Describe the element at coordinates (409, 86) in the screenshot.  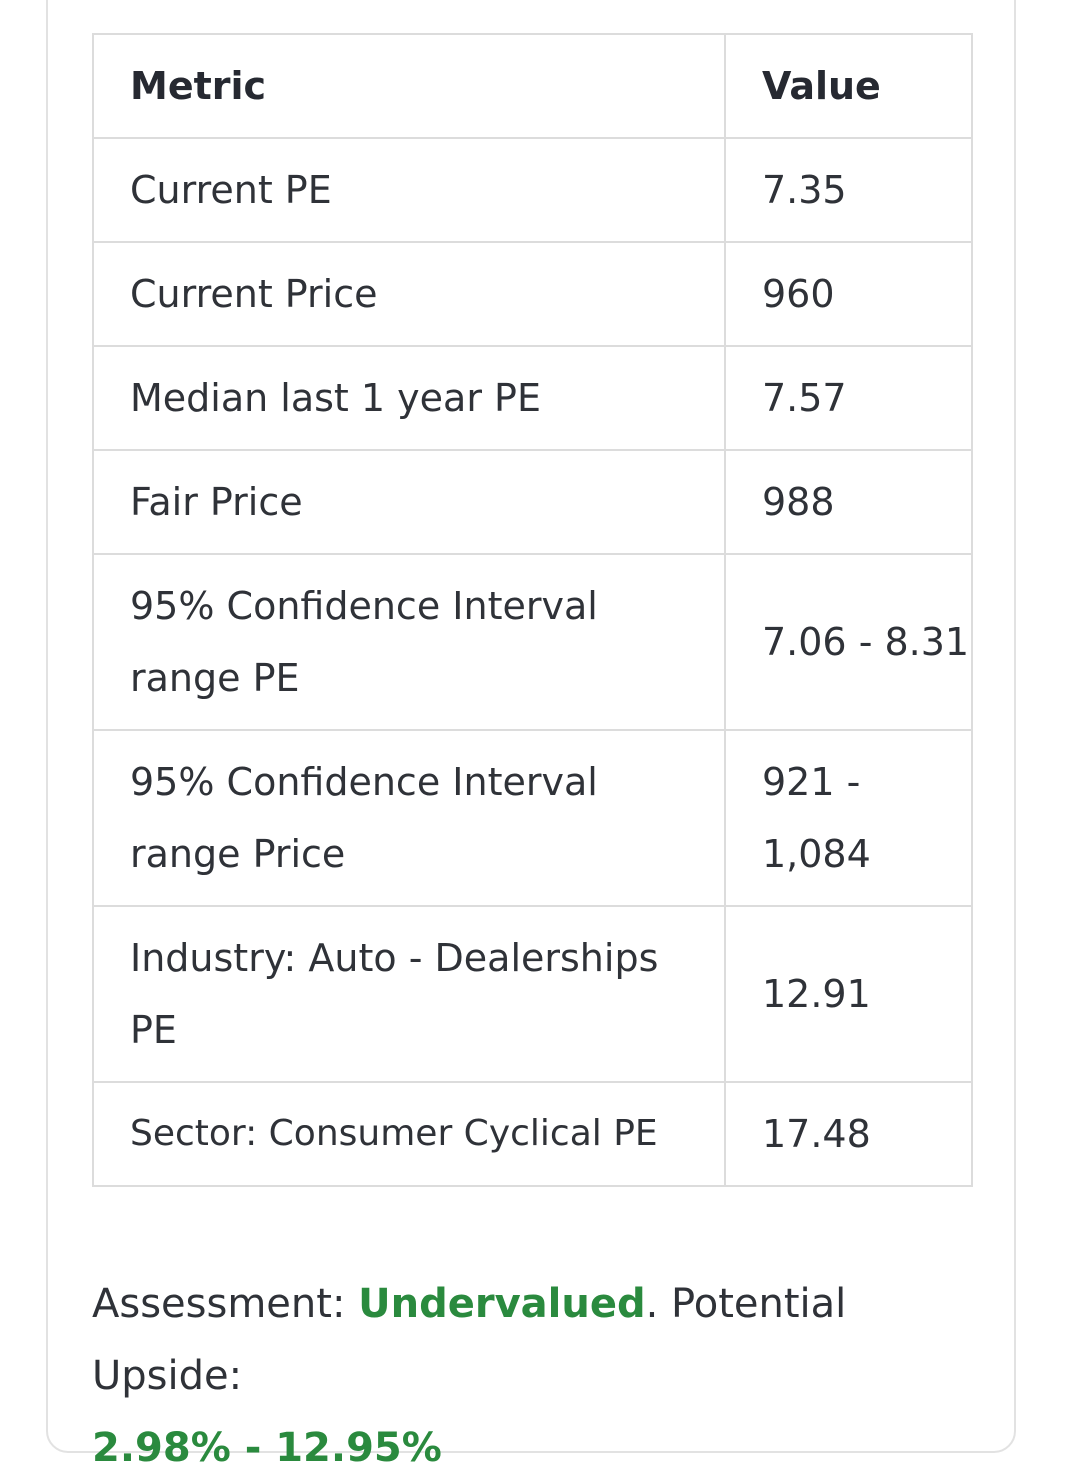
I see `column-header-metric: Metric` at that location.